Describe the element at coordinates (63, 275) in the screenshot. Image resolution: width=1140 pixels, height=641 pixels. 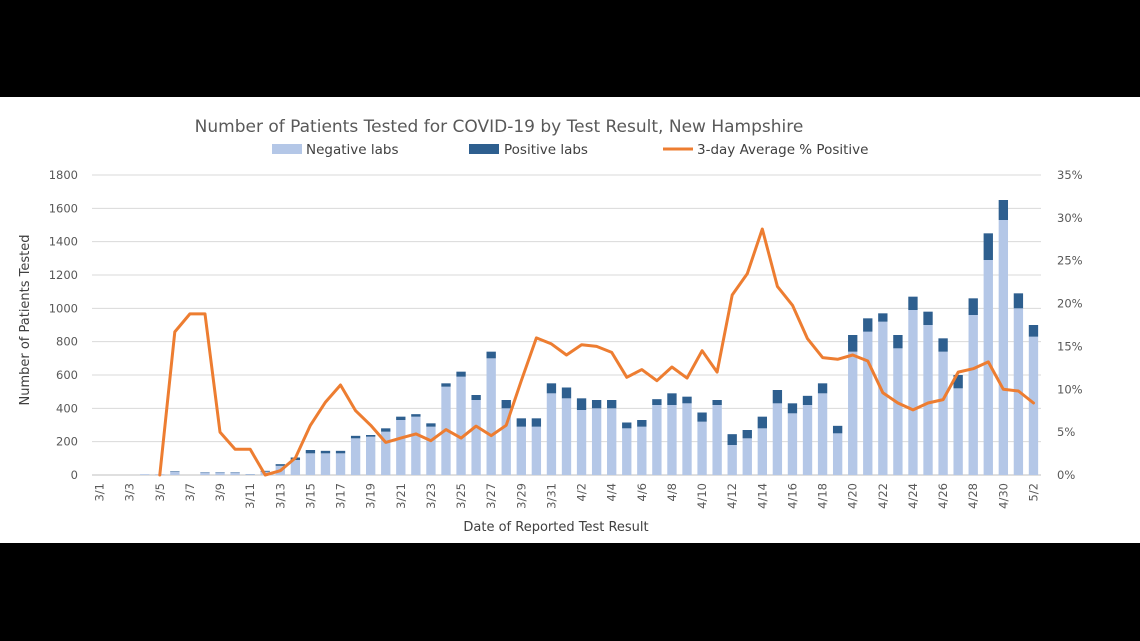
I see `y-tick-label: 1200` at that location.